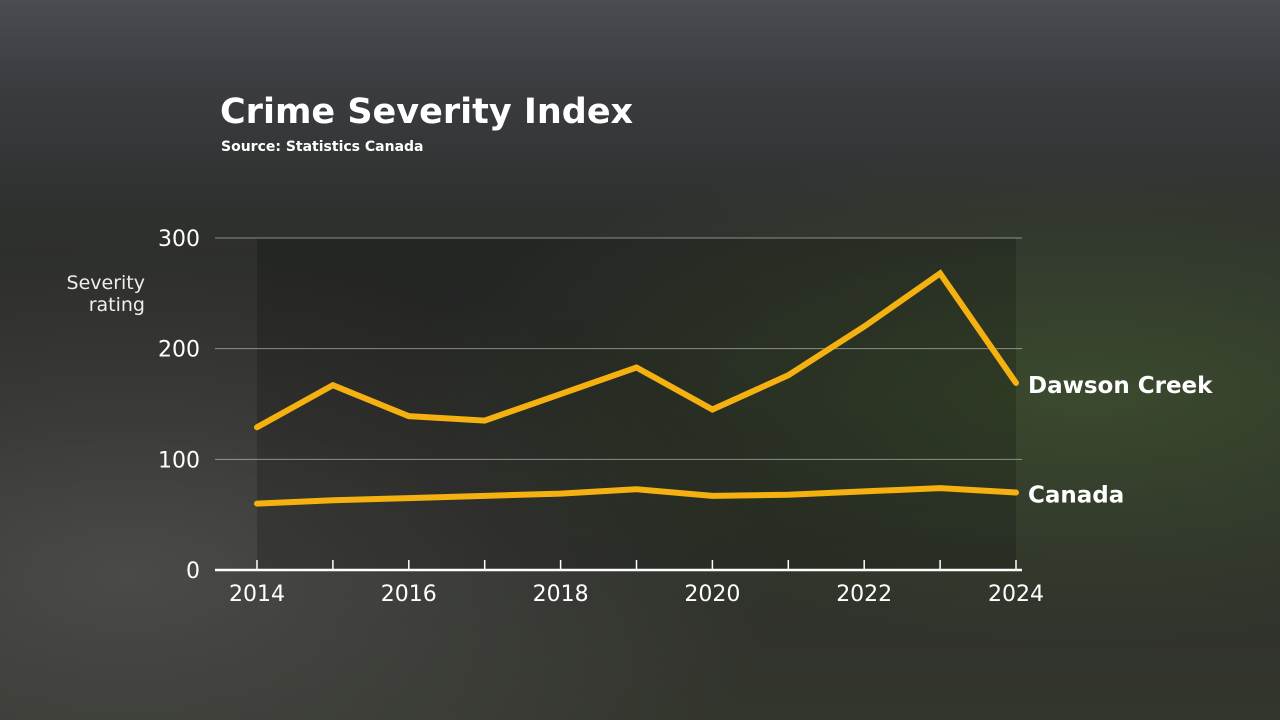 The height and width of the screenshot is (720, 1280). Describe the element at coordinates (257, 594) in the screenshot. I see `x-tick-label: 2014` at that location.